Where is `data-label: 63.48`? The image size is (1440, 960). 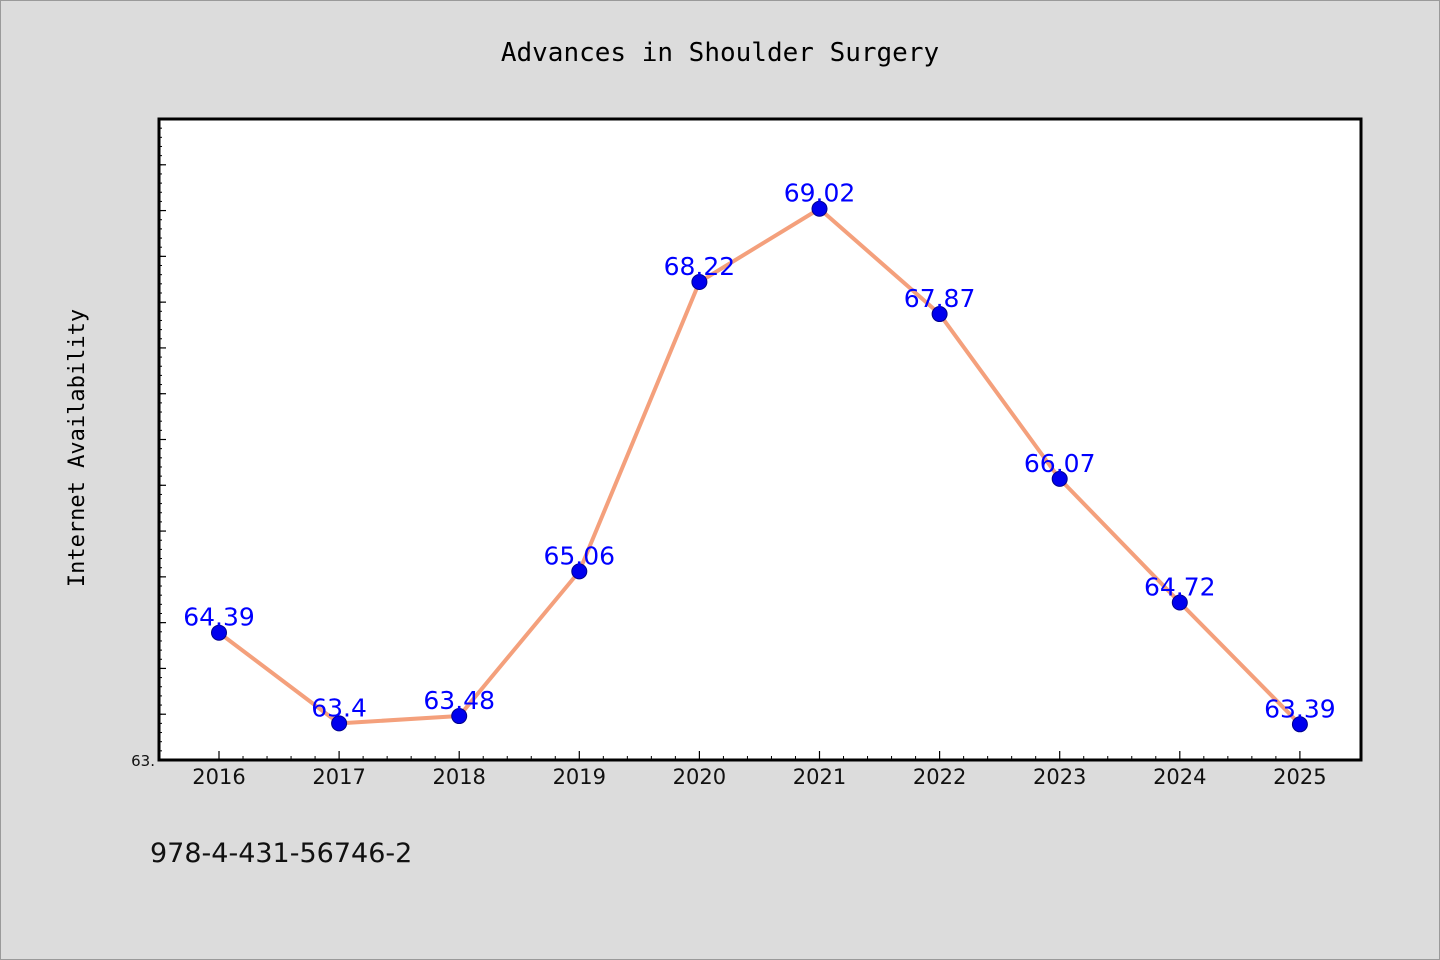
data-label: 63.48 is located at coordinates (459, 700).